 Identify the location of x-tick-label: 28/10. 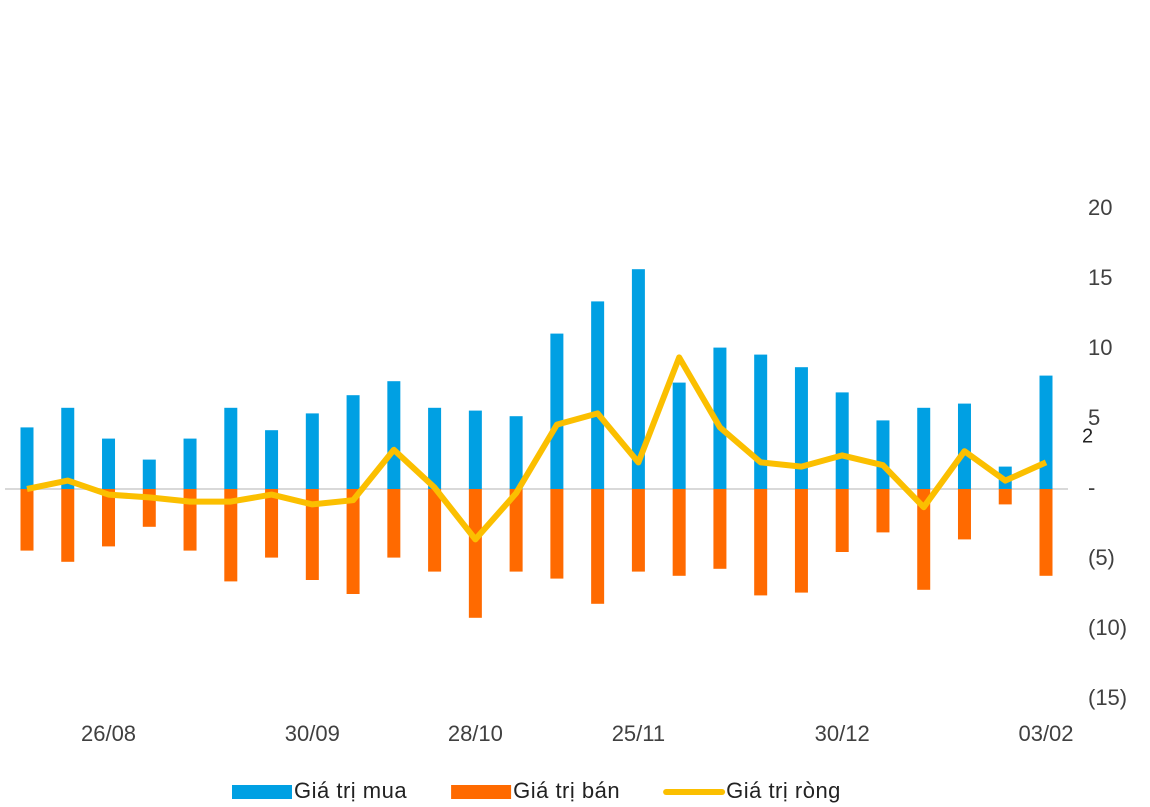
(475, 733).